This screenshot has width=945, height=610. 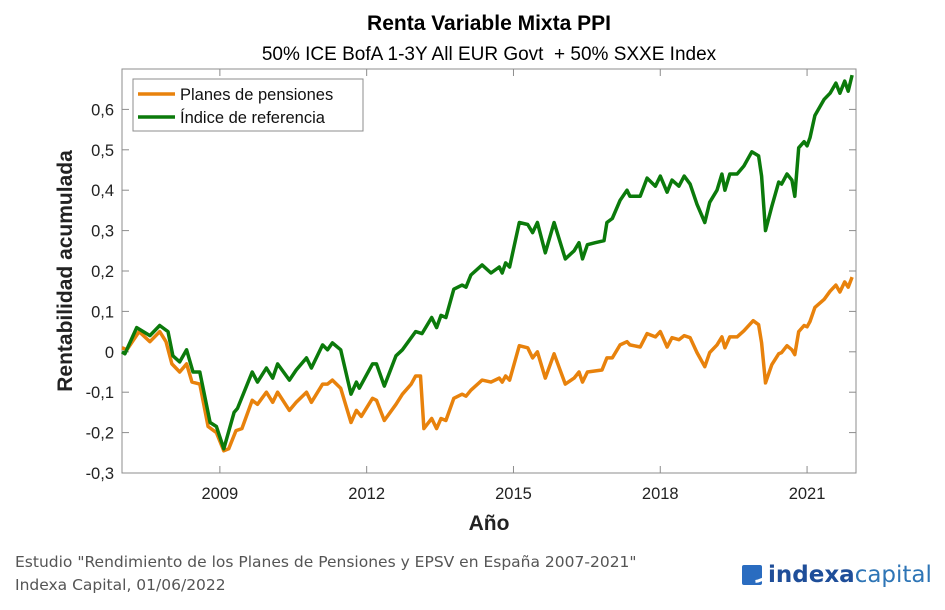 I want to click on logo-text-capital: capital, so click(x=893, y=575).